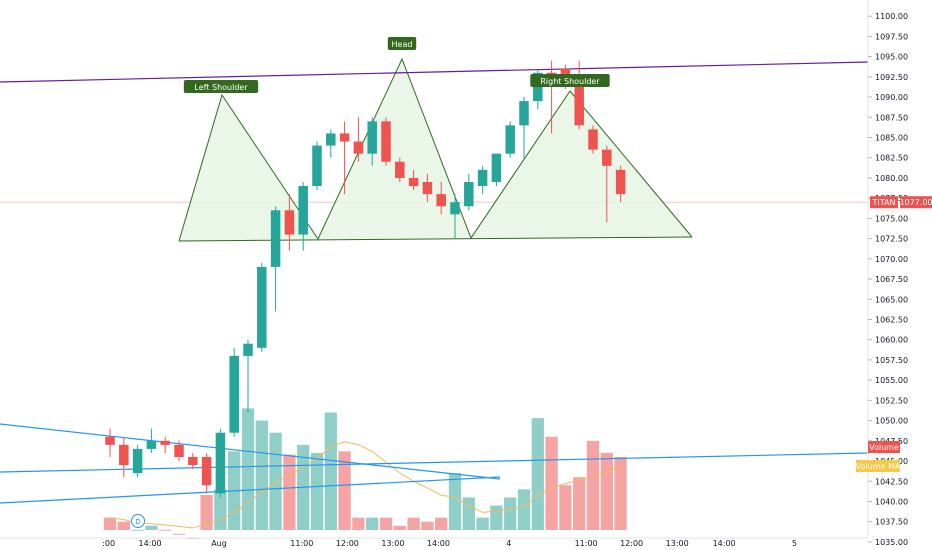  I want to click on y-tick-label: 1097.50, so click(891, 36).